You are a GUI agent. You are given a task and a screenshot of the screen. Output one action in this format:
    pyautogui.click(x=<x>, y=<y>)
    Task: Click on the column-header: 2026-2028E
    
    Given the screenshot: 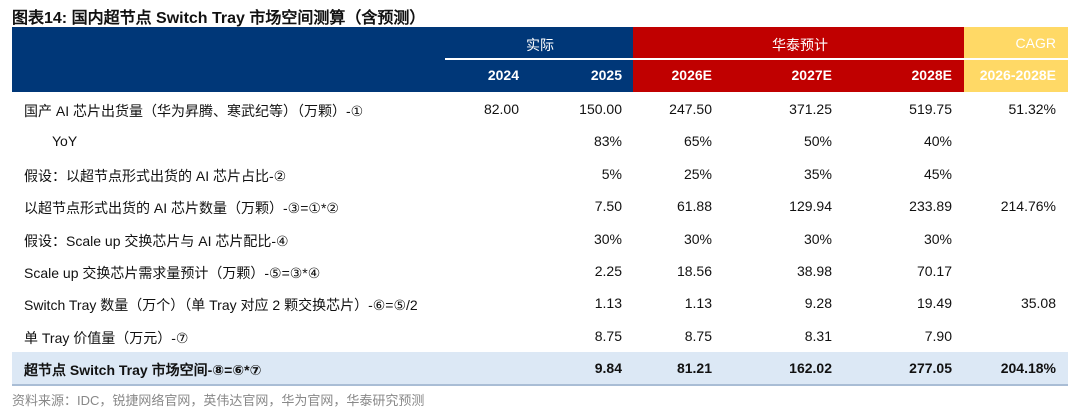 What is the action you would take?
    pyautogui.click(x=1017, y=75)
    